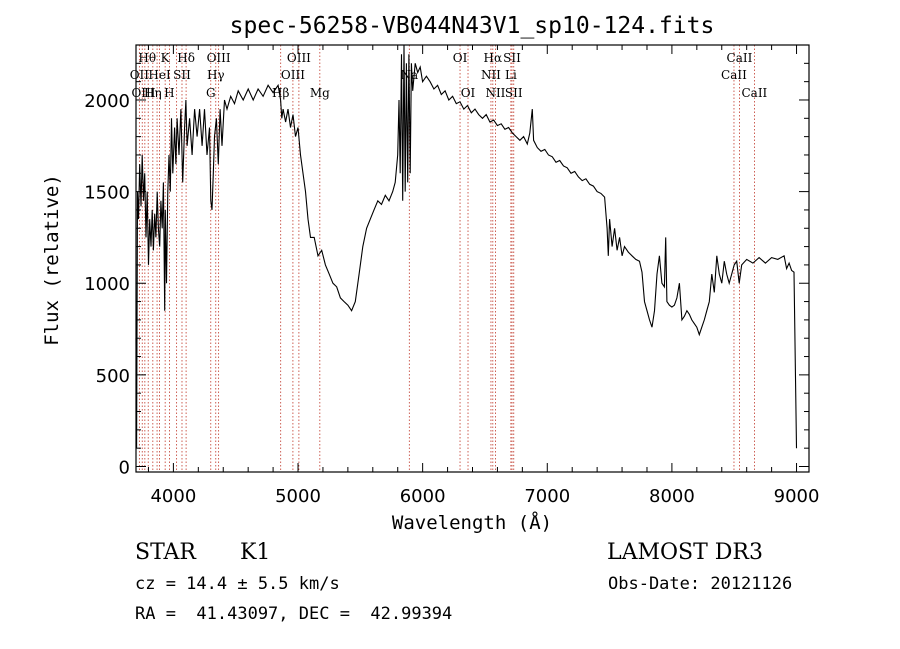 The width and height of the screenshot is (900, 649). I want to click on chart-title: spec-56258-VB044N43V1_sp10-124.fits, so click(472, 26).